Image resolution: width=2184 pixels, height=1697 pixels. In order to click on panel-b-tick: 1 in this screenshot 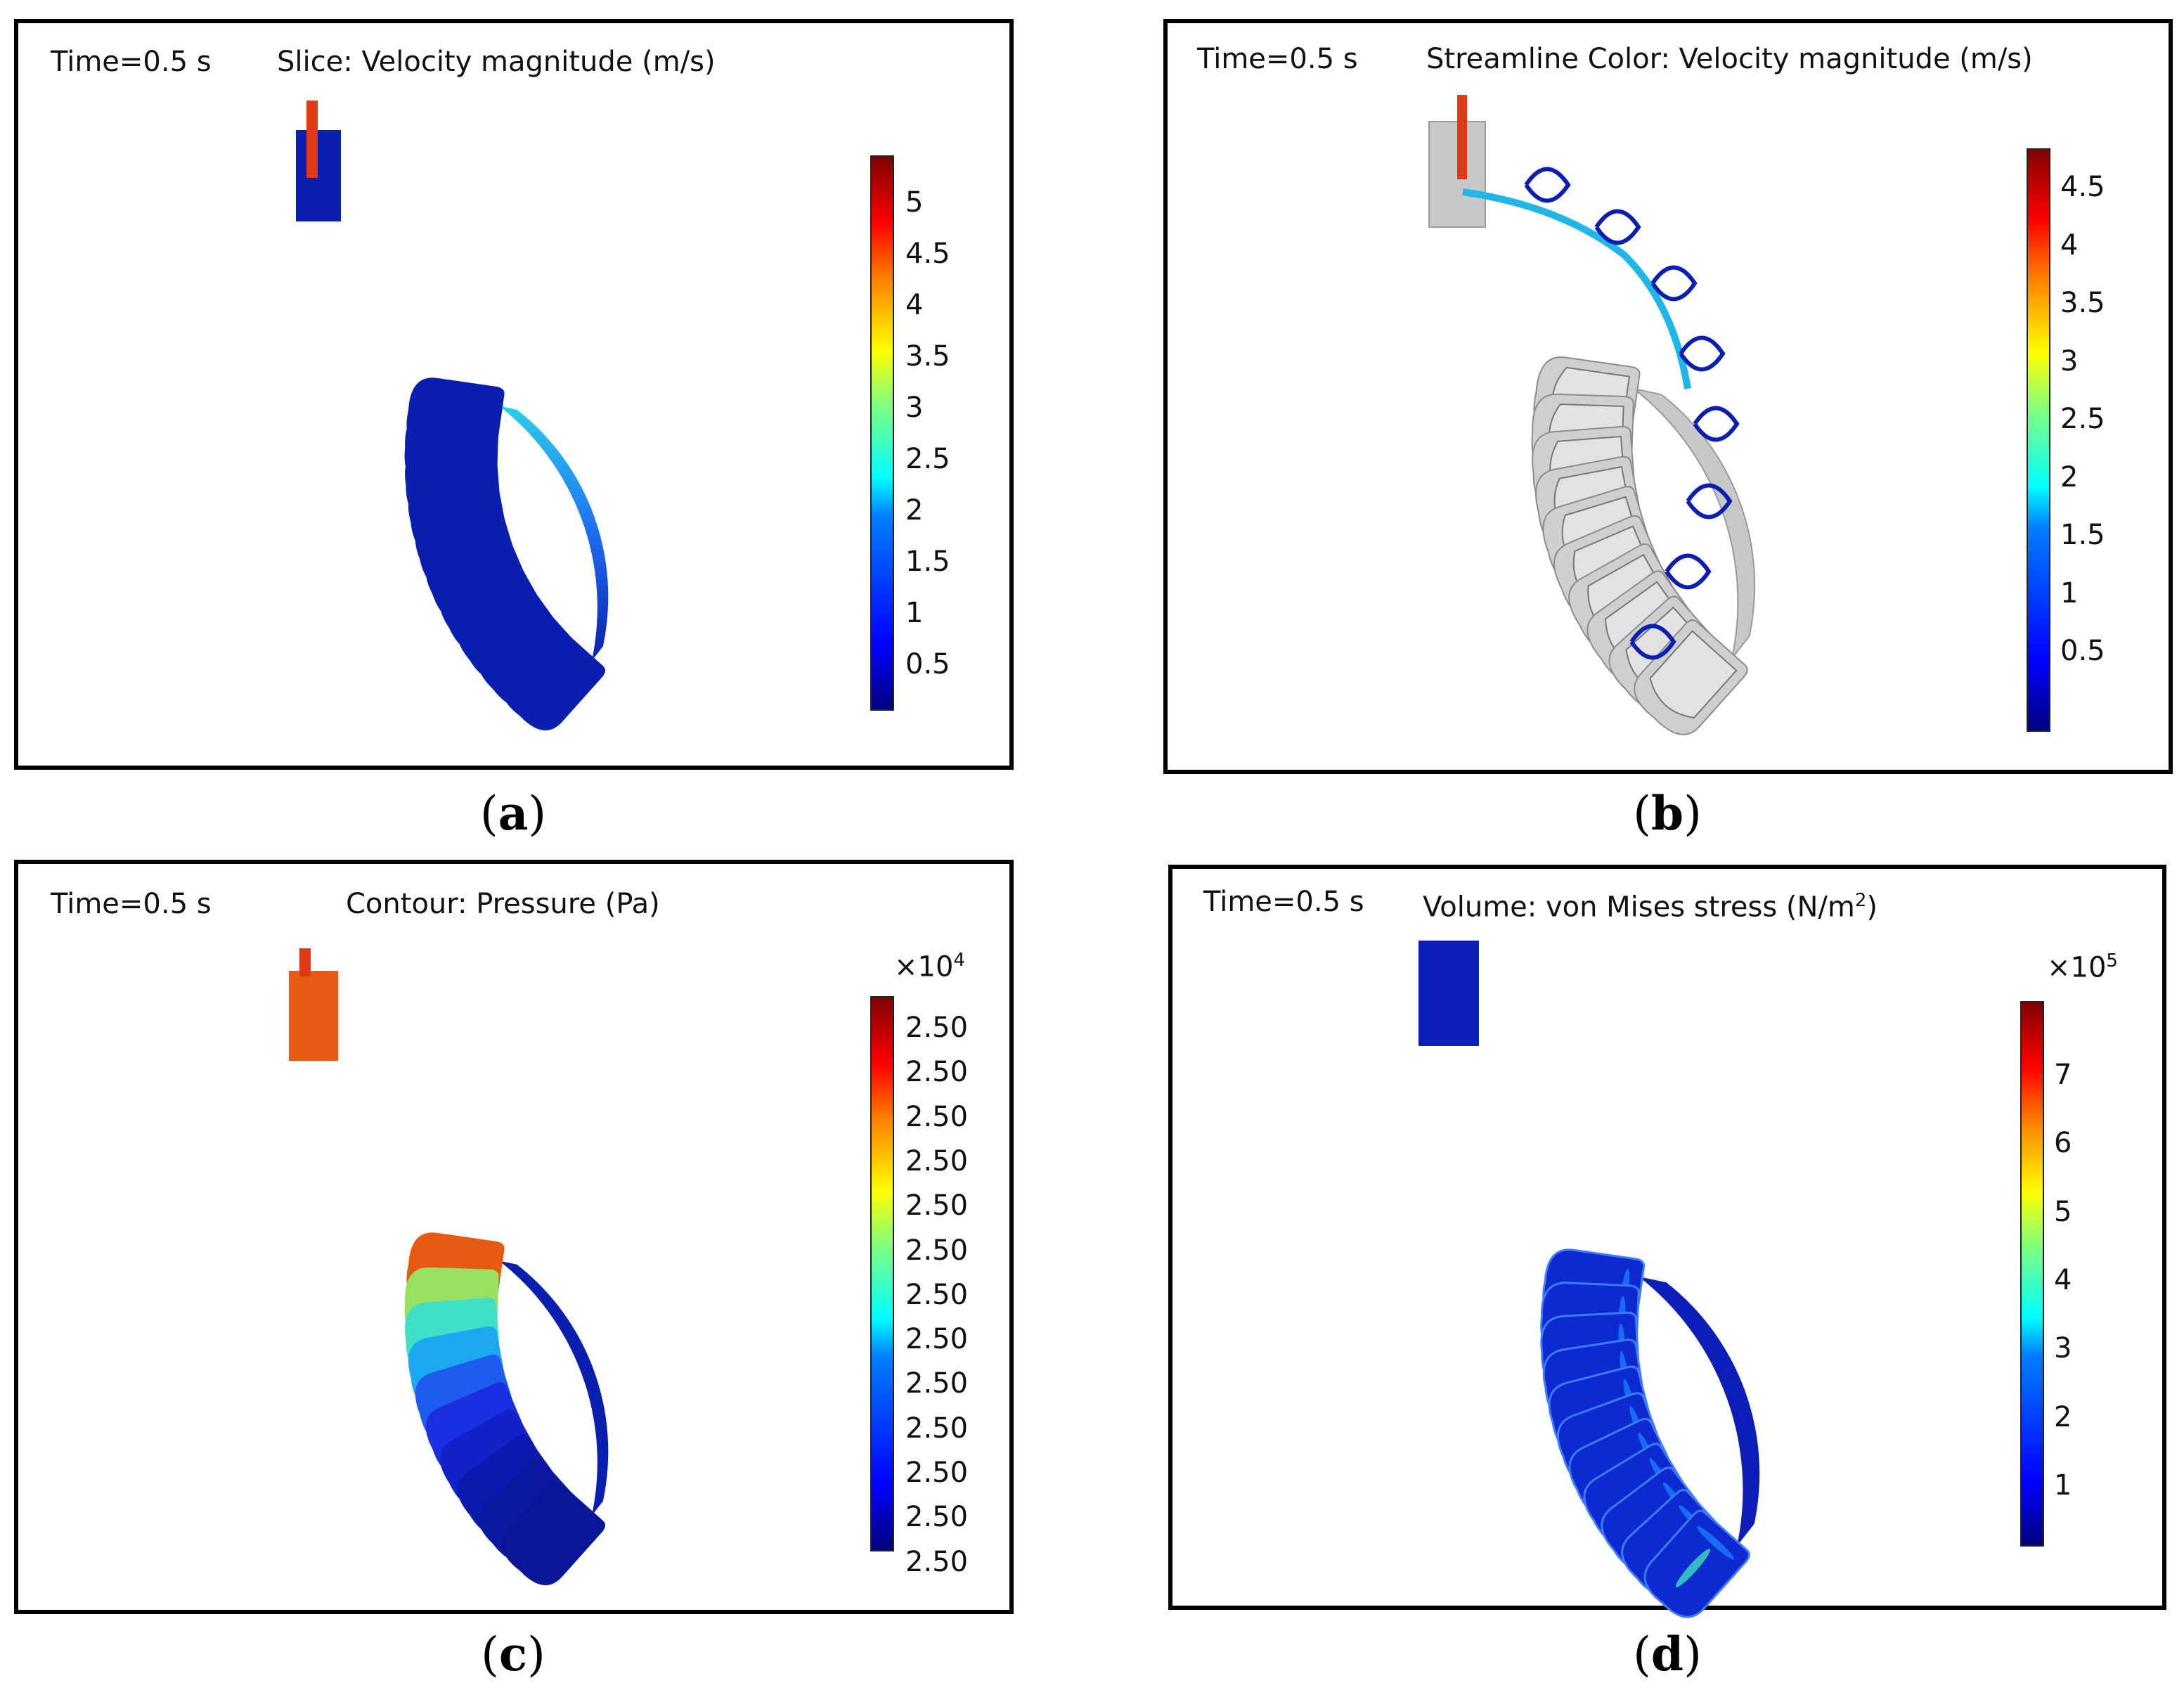, I will do `click(2069, 592)`.